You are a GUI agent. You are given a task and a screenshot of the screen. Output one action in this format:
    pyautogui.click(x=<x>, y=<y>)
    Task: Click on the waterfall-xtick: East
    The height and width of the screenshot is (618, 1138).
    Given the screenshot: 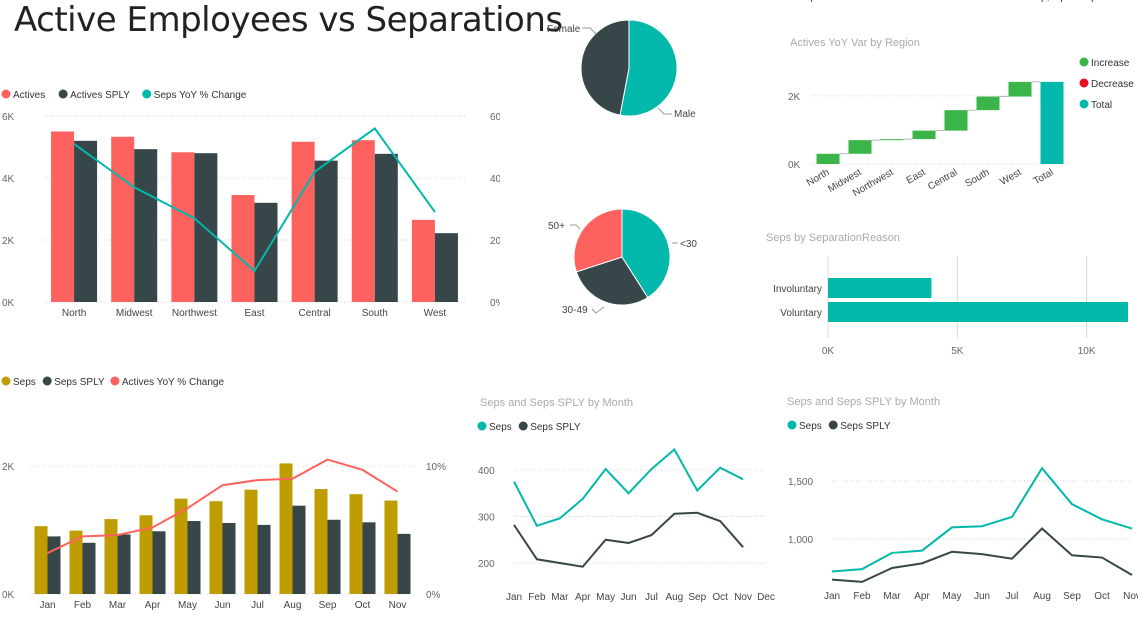 What is the action you would take?
    pyautogui.click(x=916, y=177)
    